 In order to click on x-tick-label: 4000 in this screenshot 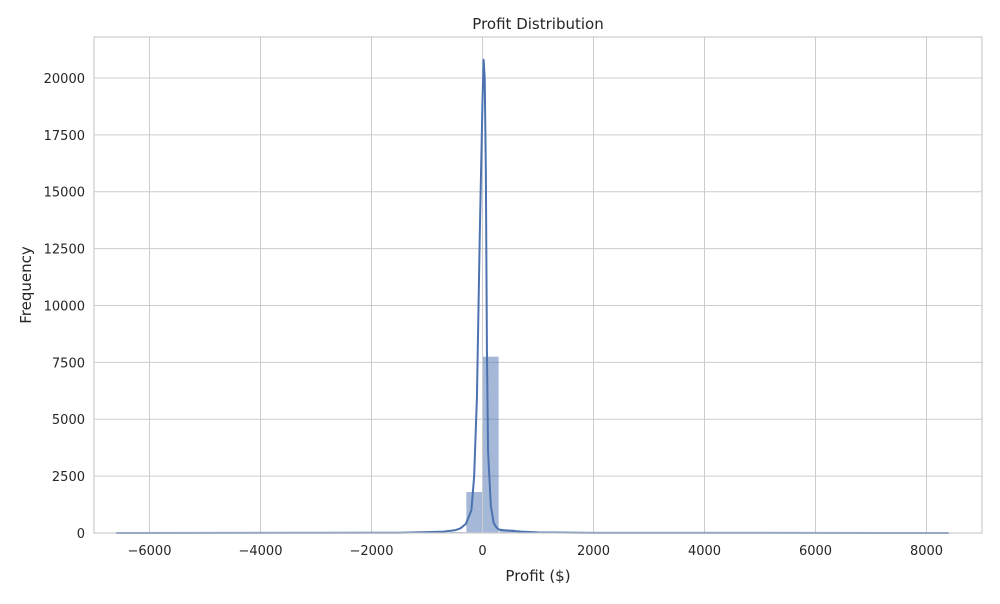, I will do `click(704, 551)`.